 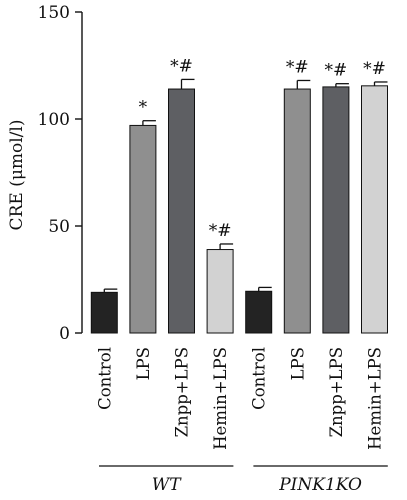 I want to click on axes: 0 50 100 150, so click(x=60, y=173).